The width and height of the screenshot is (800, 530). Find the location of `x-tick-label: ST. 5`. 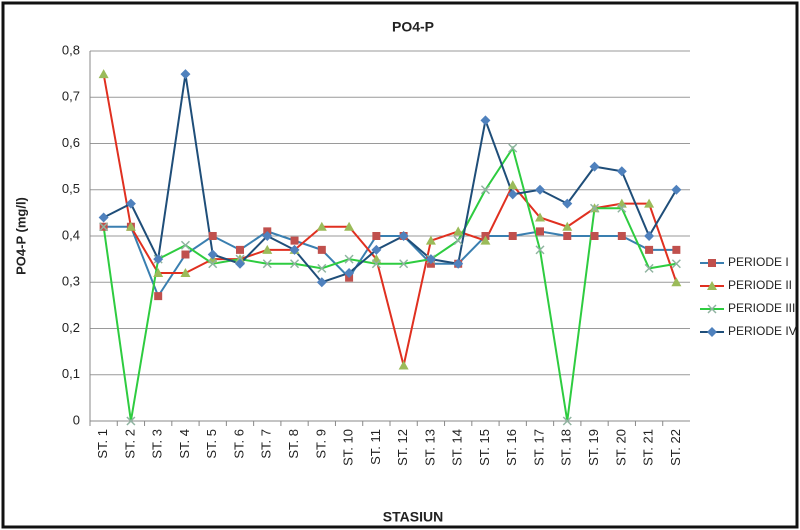

x-tick-label: ST. 5 is located at coordinates (211, 444).